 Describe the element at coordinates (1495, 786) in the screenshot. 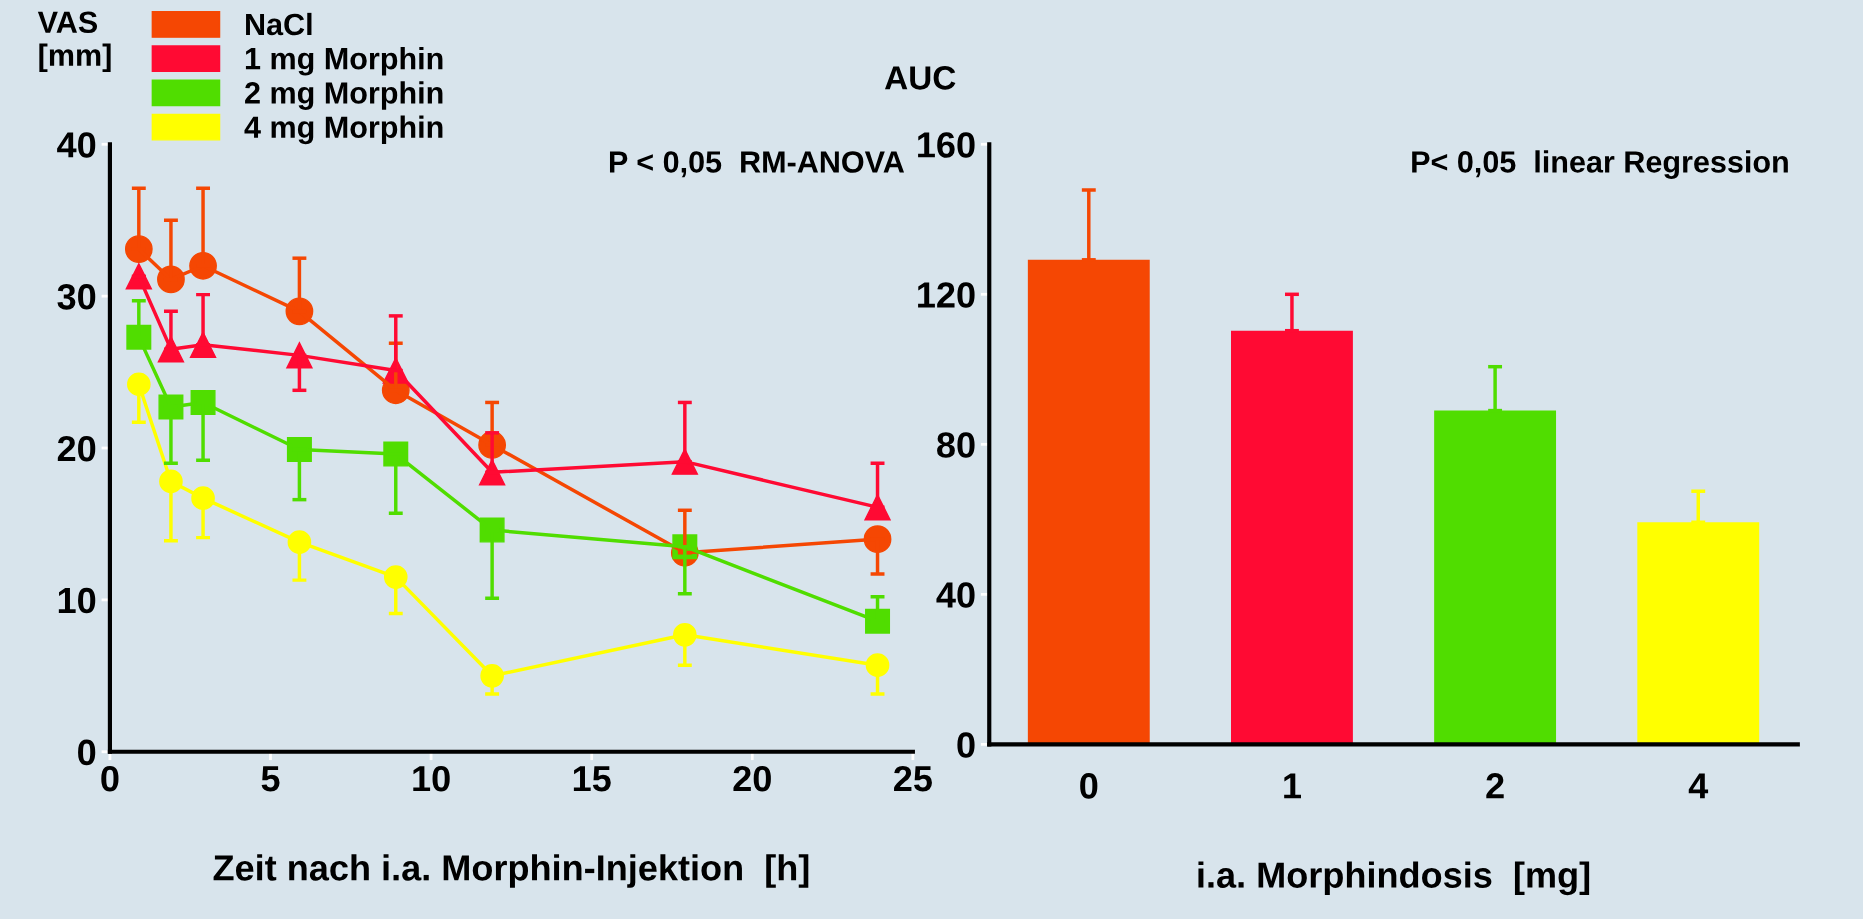

I see `x-tick-label: 2` at that location.